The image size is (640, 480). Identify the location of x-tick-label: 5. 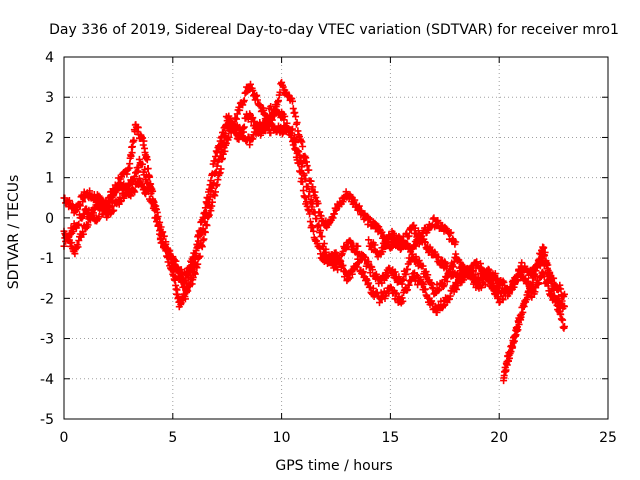
(172, 438).